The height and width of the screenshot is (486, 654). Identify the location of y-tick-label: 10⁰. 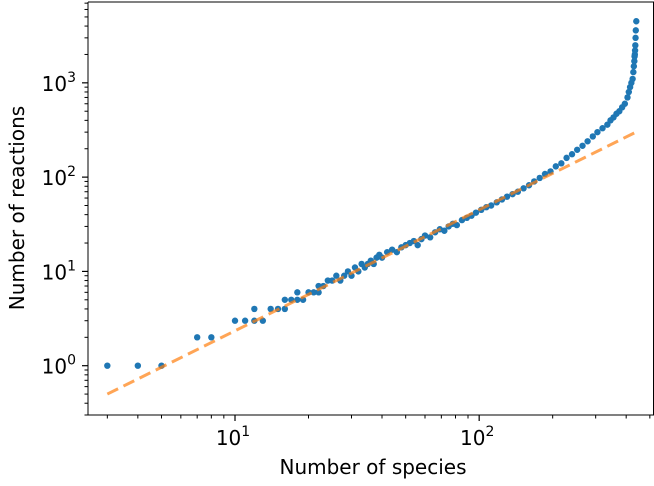
(59, 366).